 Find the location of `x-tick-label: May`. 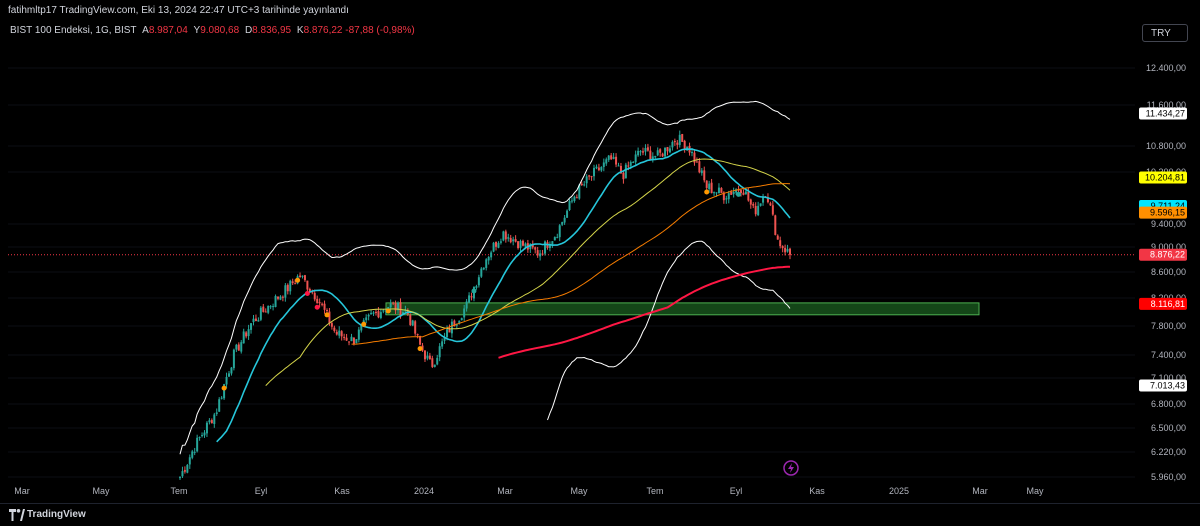

x-tick-label: May is located at coordinates (579, 491).